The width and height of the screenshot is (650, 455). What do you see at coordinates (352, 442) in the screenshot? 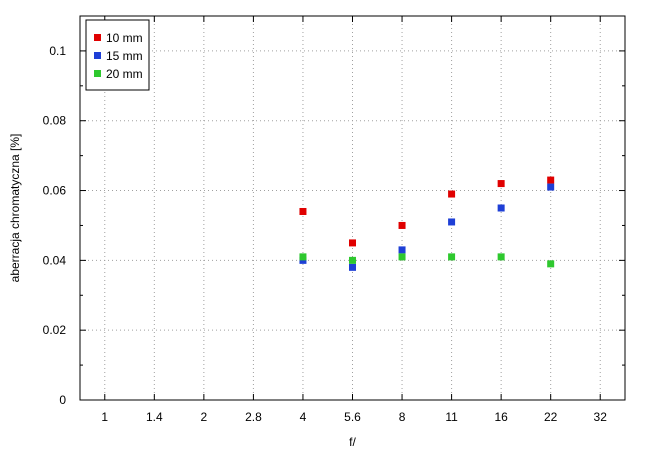
I see `x-axis-label: f/` at bounding box center [352, 442].